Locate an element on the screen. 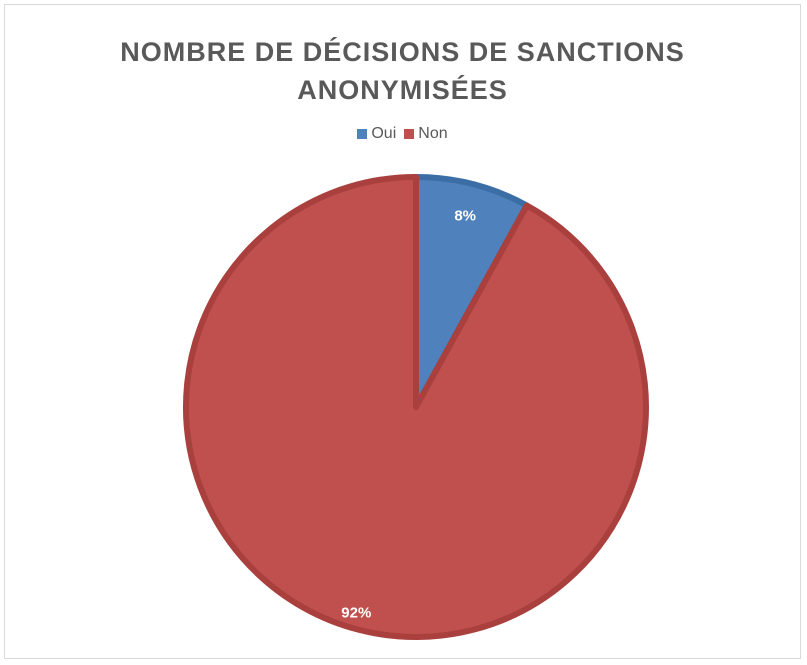 Image resolution: width=807 pixels, height=665 pixels. chart-title-line-2: ANONYMISÉES is located at coordinates (402, 90).